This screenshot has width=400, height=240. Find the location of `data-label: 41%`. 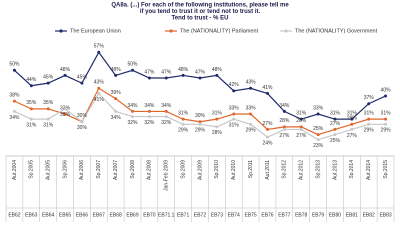

data-label: 41% is located at coordinates (267, 88).